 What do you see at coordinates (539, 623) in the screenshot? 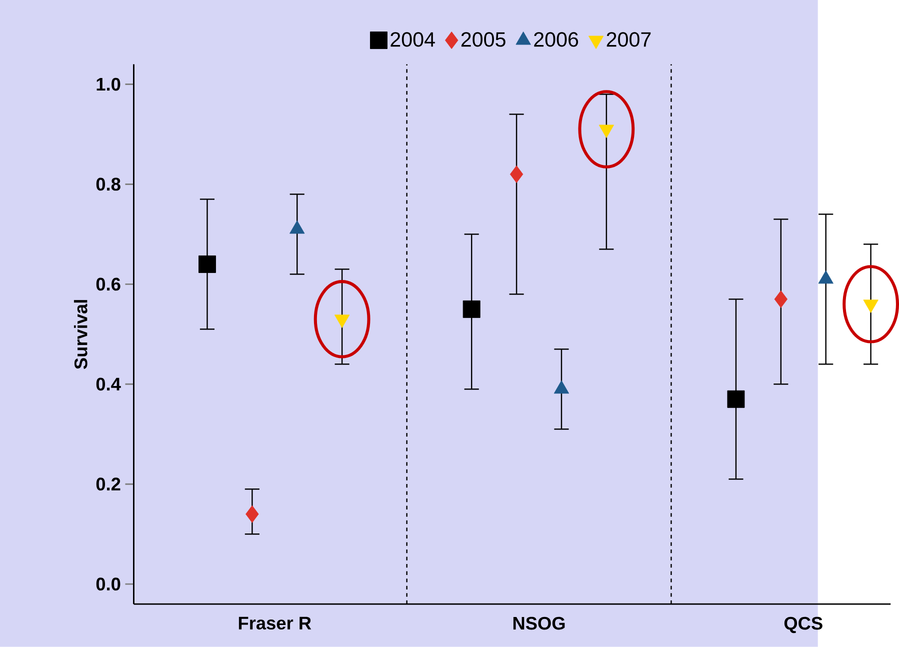
I see `x-tick-label: NSOG` at bounding box center [539, 623].